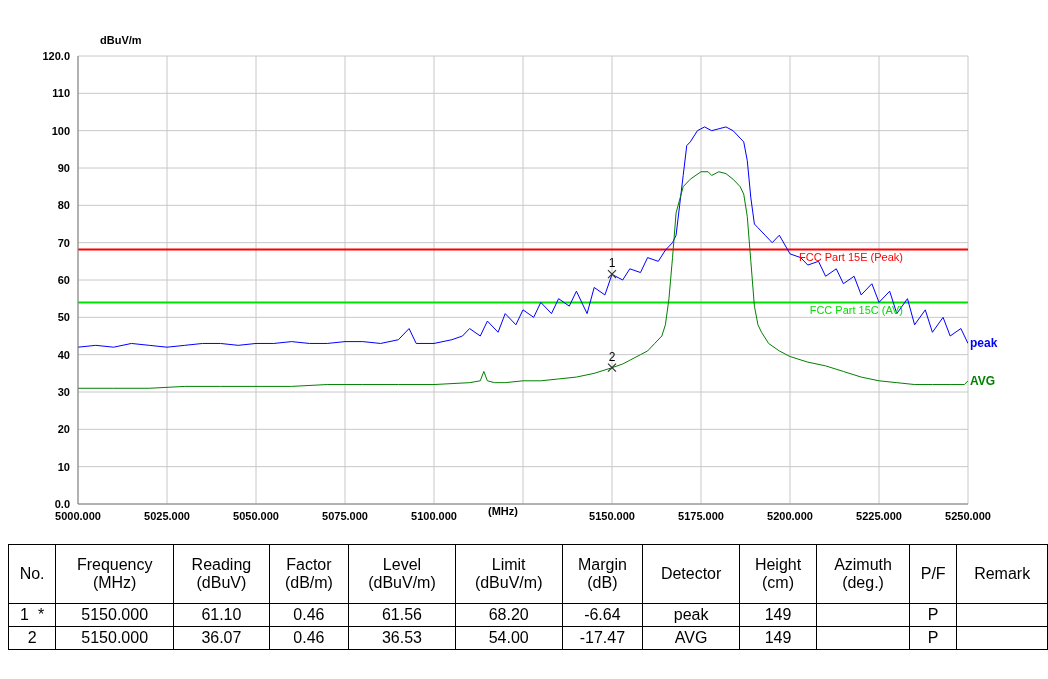  Describe the element at coordinates (984, 343) in the screenshot. I see `series-label: peak` at that location.